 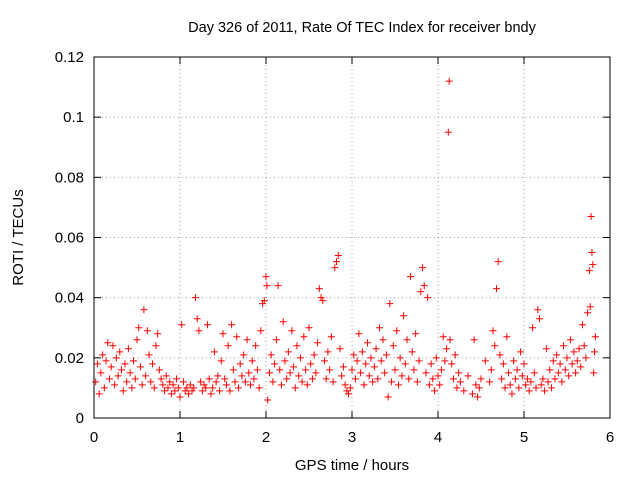 What do you see at coordinates (438, 437) in the screenshot?
I see `x-tick-label: 4` at bounding box center [438, 437].